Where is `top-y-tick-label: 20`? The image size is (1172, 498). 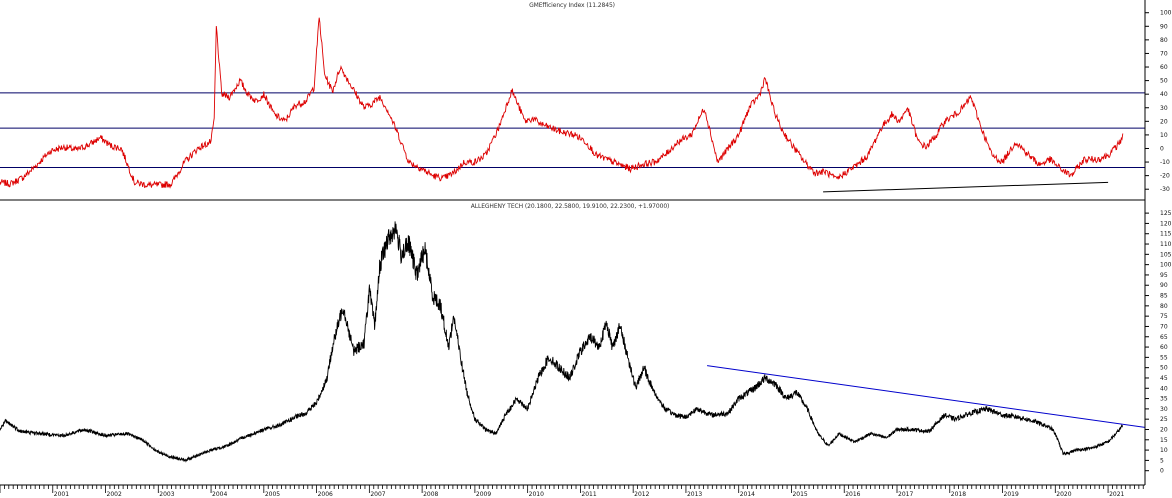
top-y-tick-label: 20 is located at coordinates (1164, 121).